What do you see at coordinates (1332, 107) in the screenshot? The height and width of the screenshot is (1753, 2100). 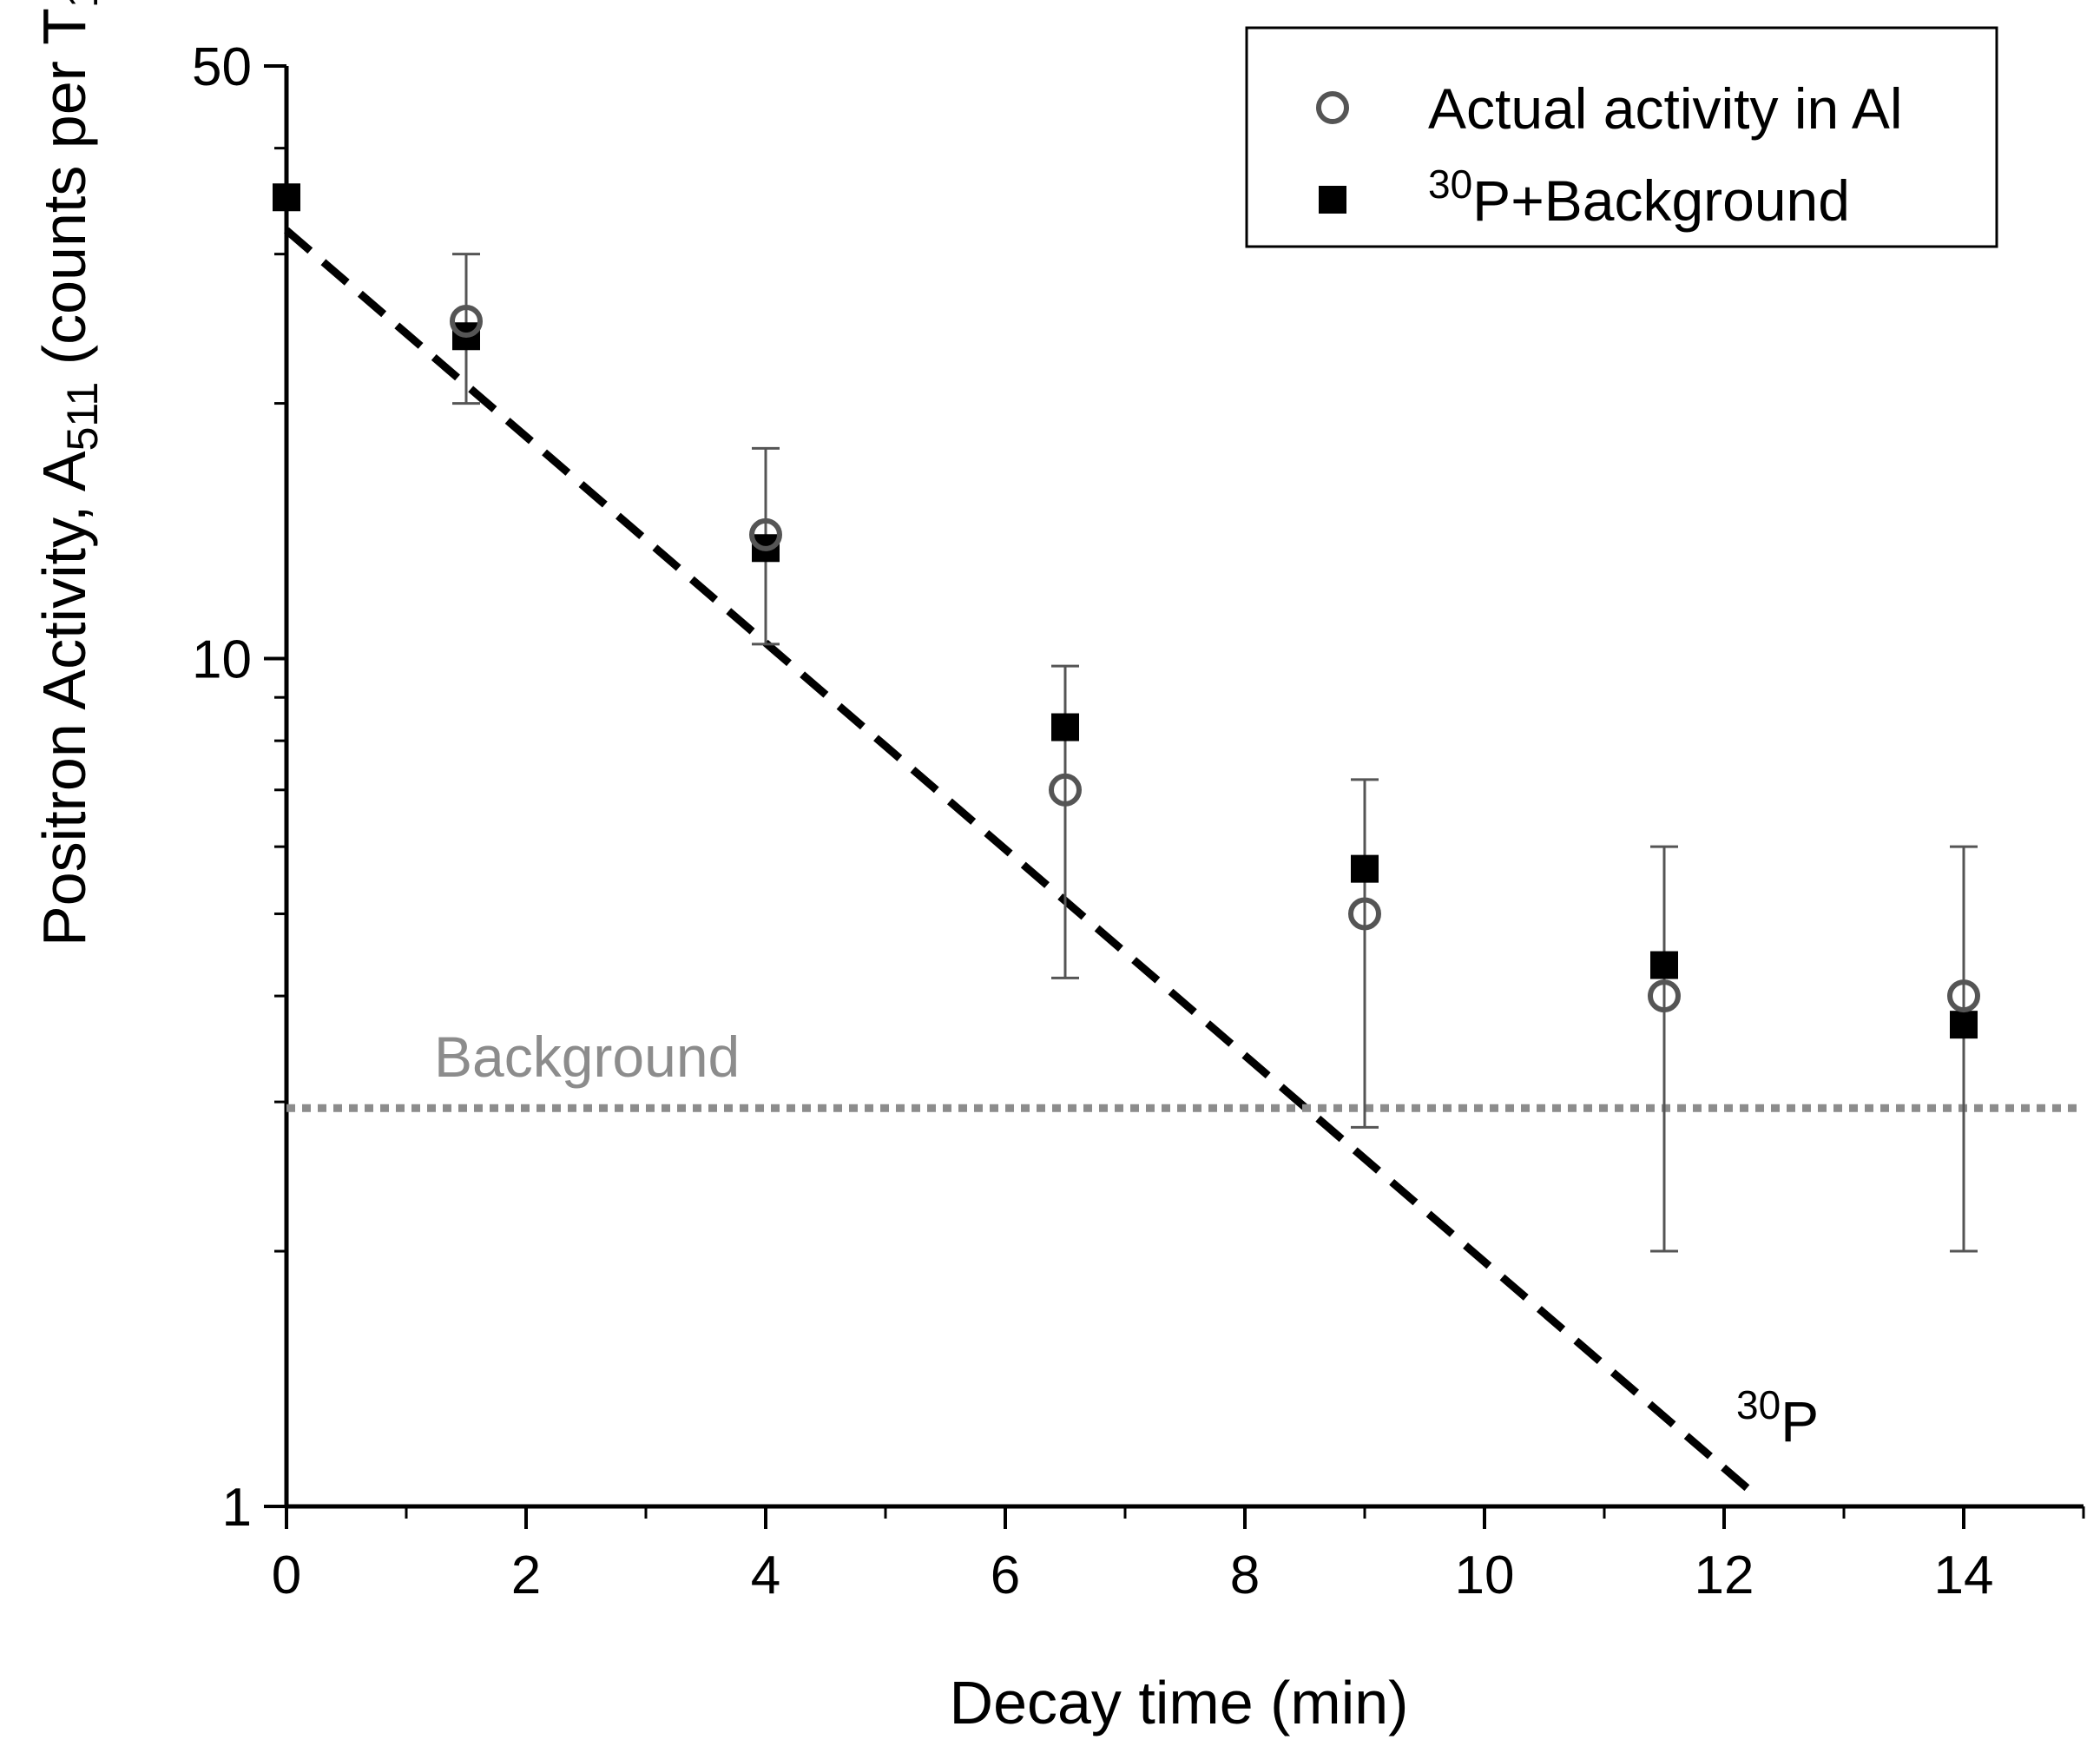 I see `legend-marker-actual-activity` at bounding box center [1332, 107].